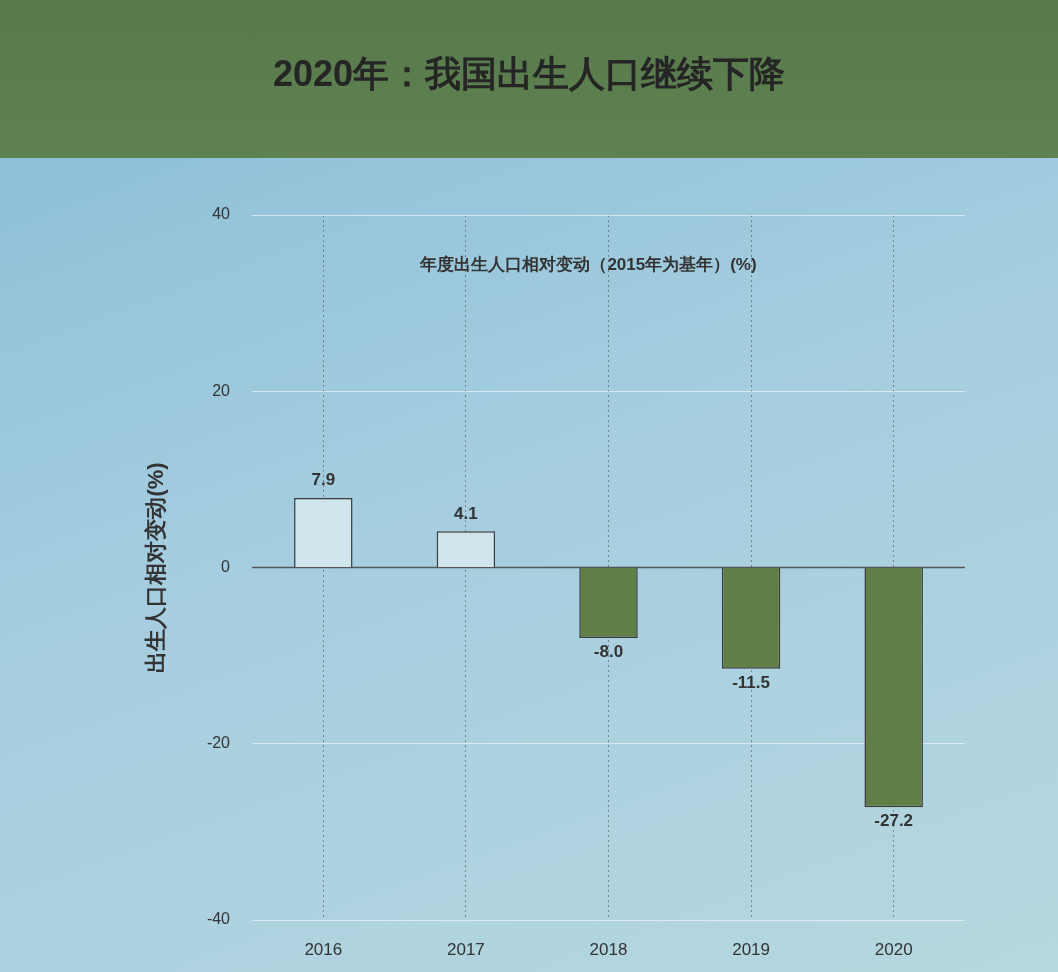 The width and height of the screenshot is (1058, 972). What do you see at coordinates (893, 949) in the screenshot?
I see `x-tick-label: 2020` at bounding box center [893, 949].